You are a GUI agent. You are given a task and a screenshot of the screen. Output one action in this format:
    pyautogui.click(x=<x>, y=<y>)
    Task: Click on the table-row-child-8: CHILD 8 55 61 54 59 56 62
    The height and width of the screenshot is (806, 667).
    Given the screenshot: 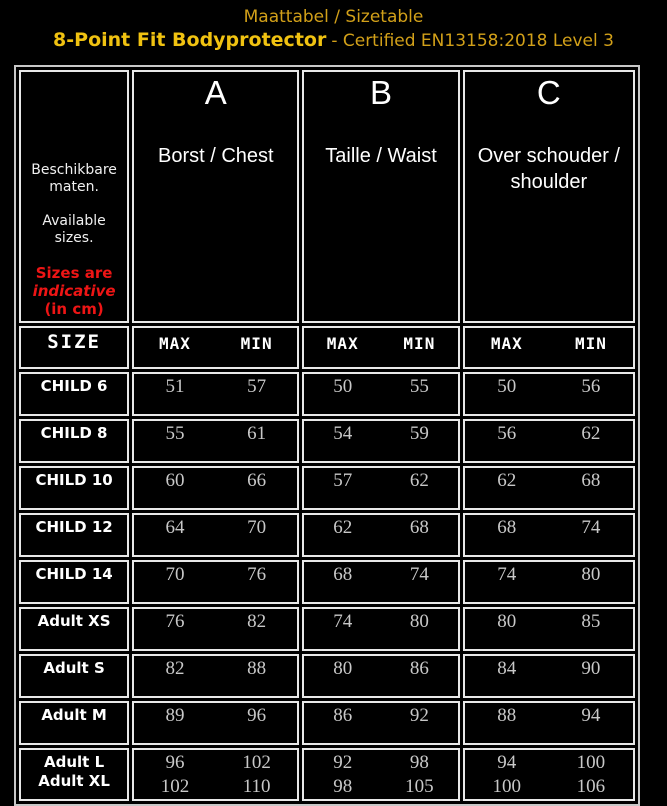 What is the action you would take?
    pyautogui.click(x=327, y=441)
    